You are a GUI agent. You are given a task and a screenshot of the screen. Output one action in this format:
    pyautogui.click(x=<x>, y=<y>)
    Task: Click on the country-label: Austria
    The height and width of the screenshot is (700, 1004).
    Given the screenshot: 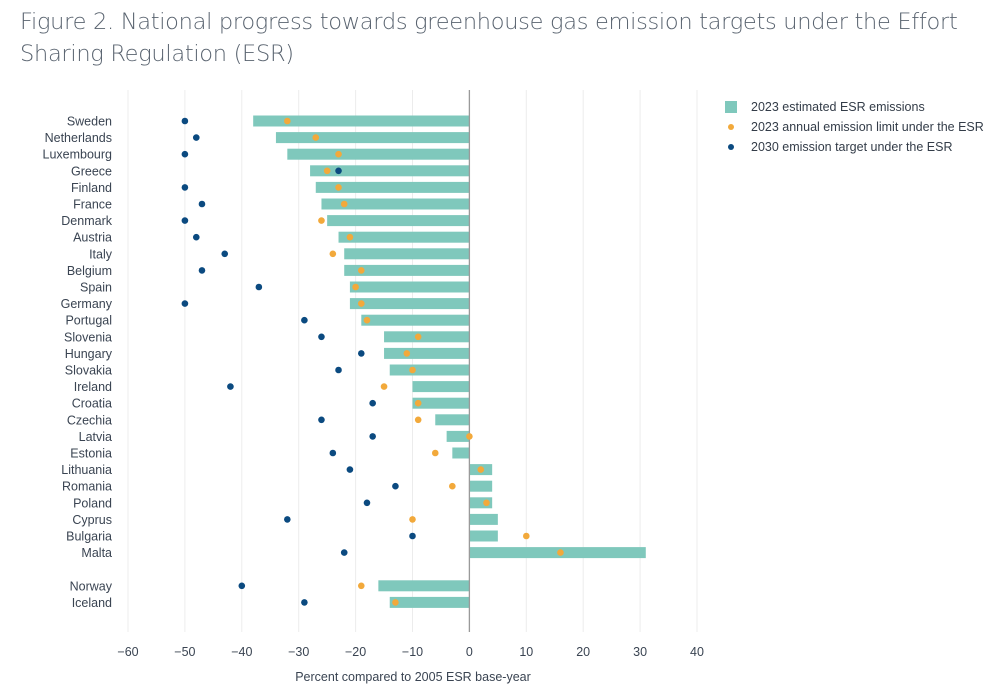 What is the action you would take?
    pyautogui.click(x=92, y=238)
    